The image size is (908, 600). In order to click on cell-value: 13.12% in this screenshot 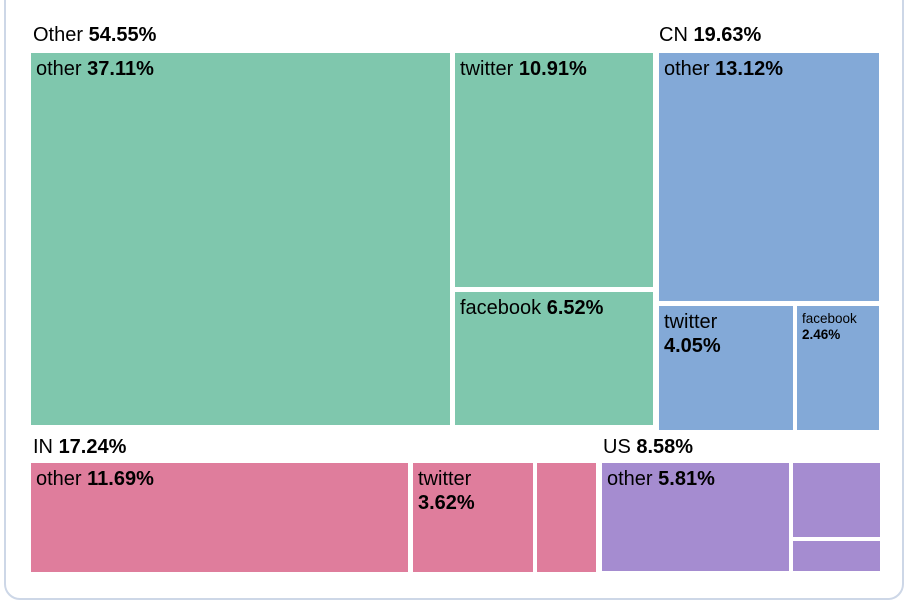, I will do `click(749, 69)`.